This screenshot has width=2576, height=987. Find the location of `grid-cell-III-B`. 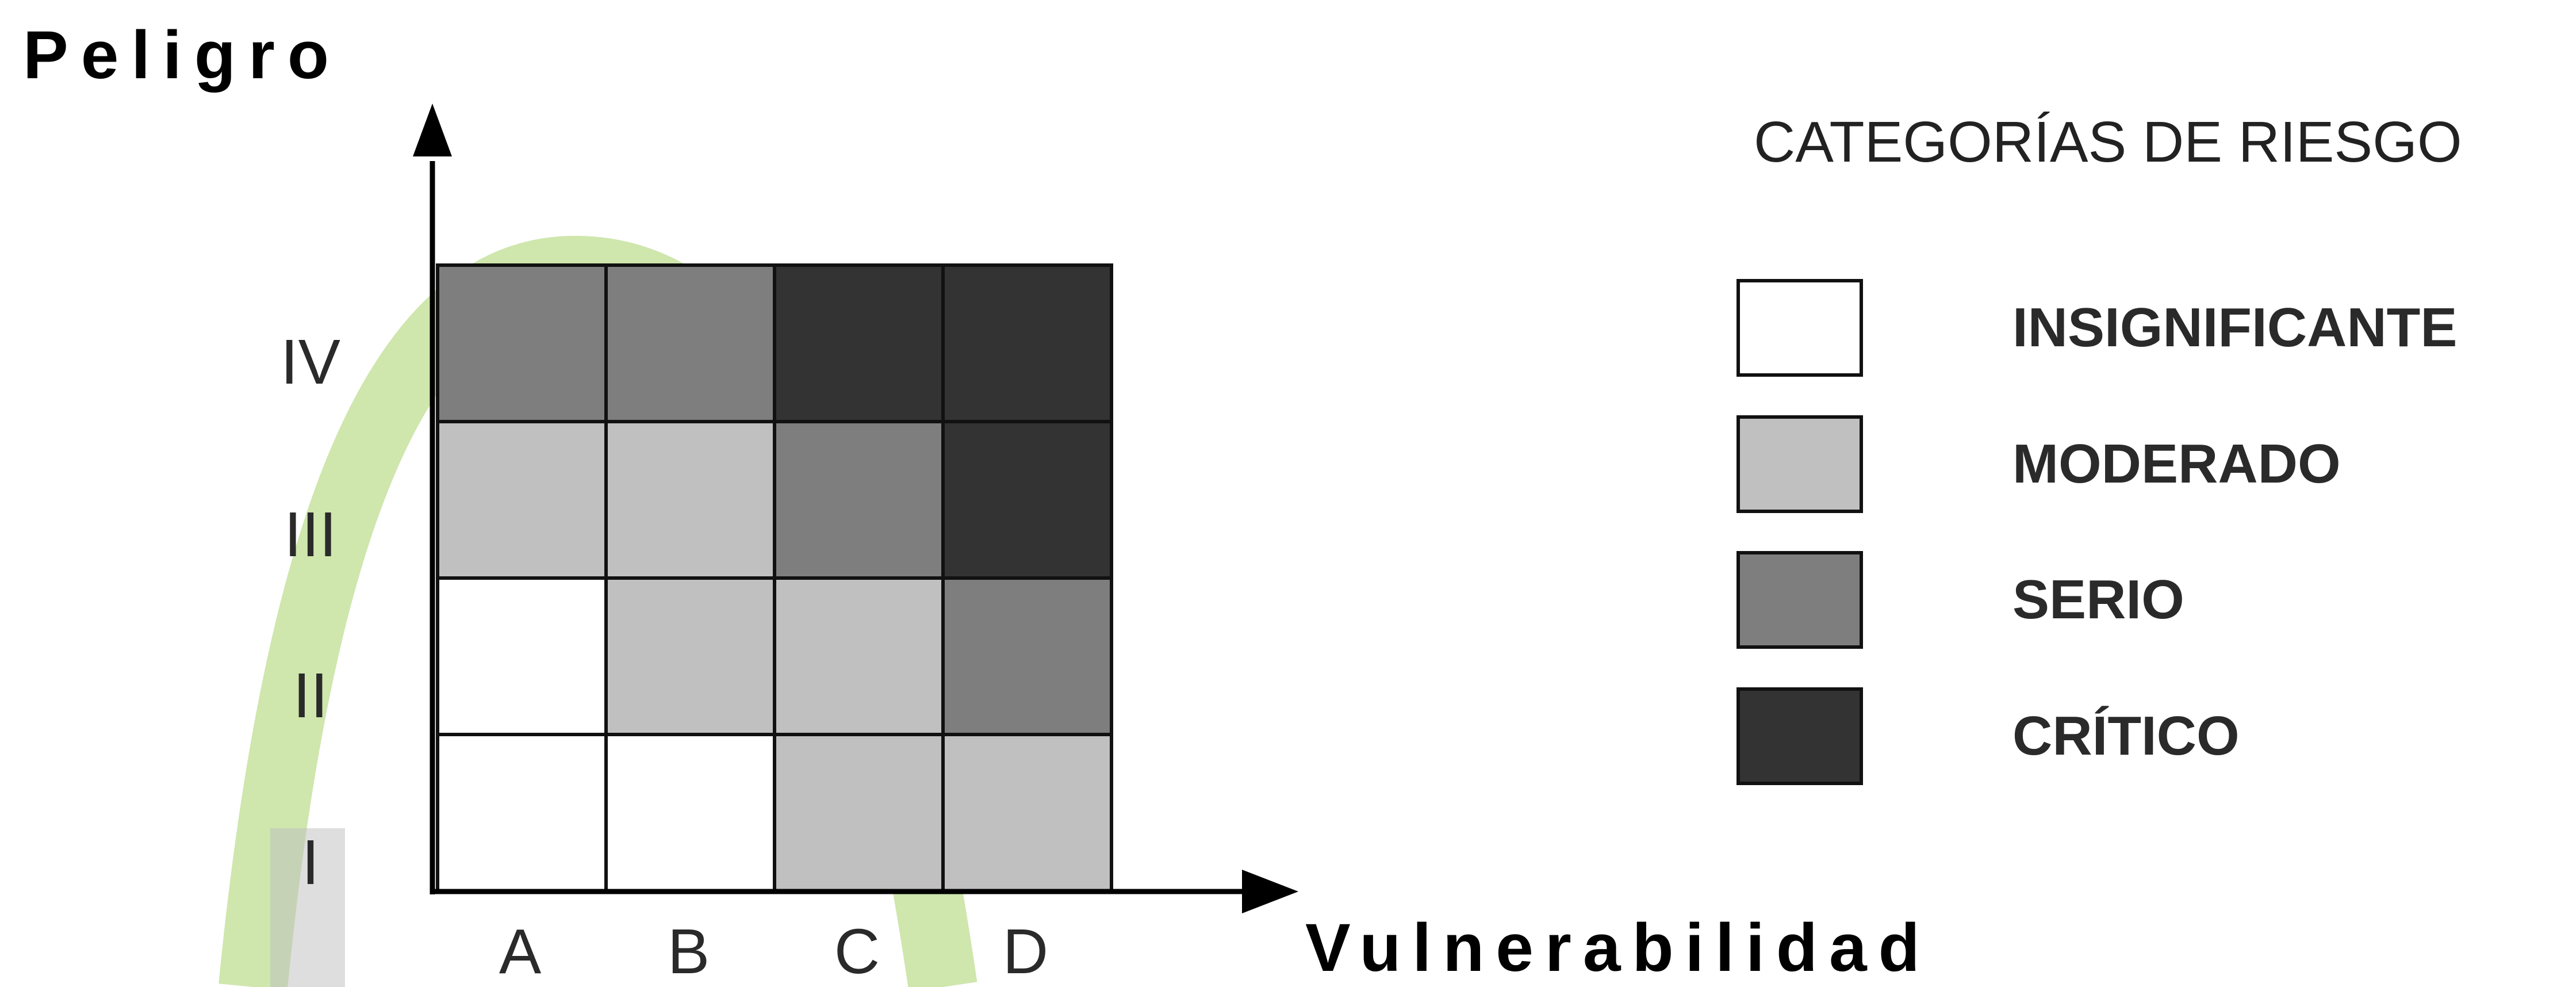

grid-cell-III-B is located at coordinates (690, 500).